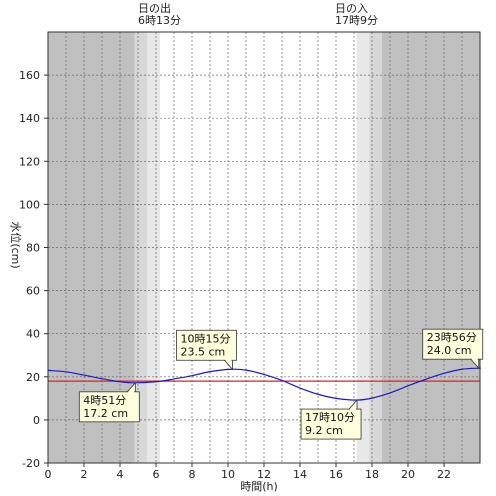 The height and width of the screenshot is (496, 496). Describe the element at coordinates (300, 474) in the screenshot. I see `x-tick-label: 14` at that location.